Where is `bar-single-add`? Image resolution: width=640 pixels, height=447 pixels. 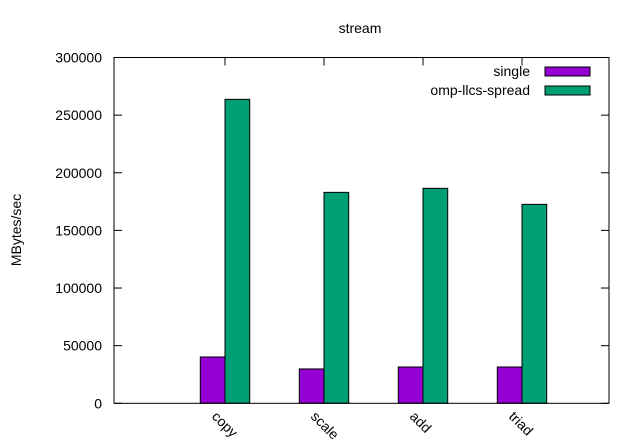 bar-single-add is located at coordinates (410, 385).